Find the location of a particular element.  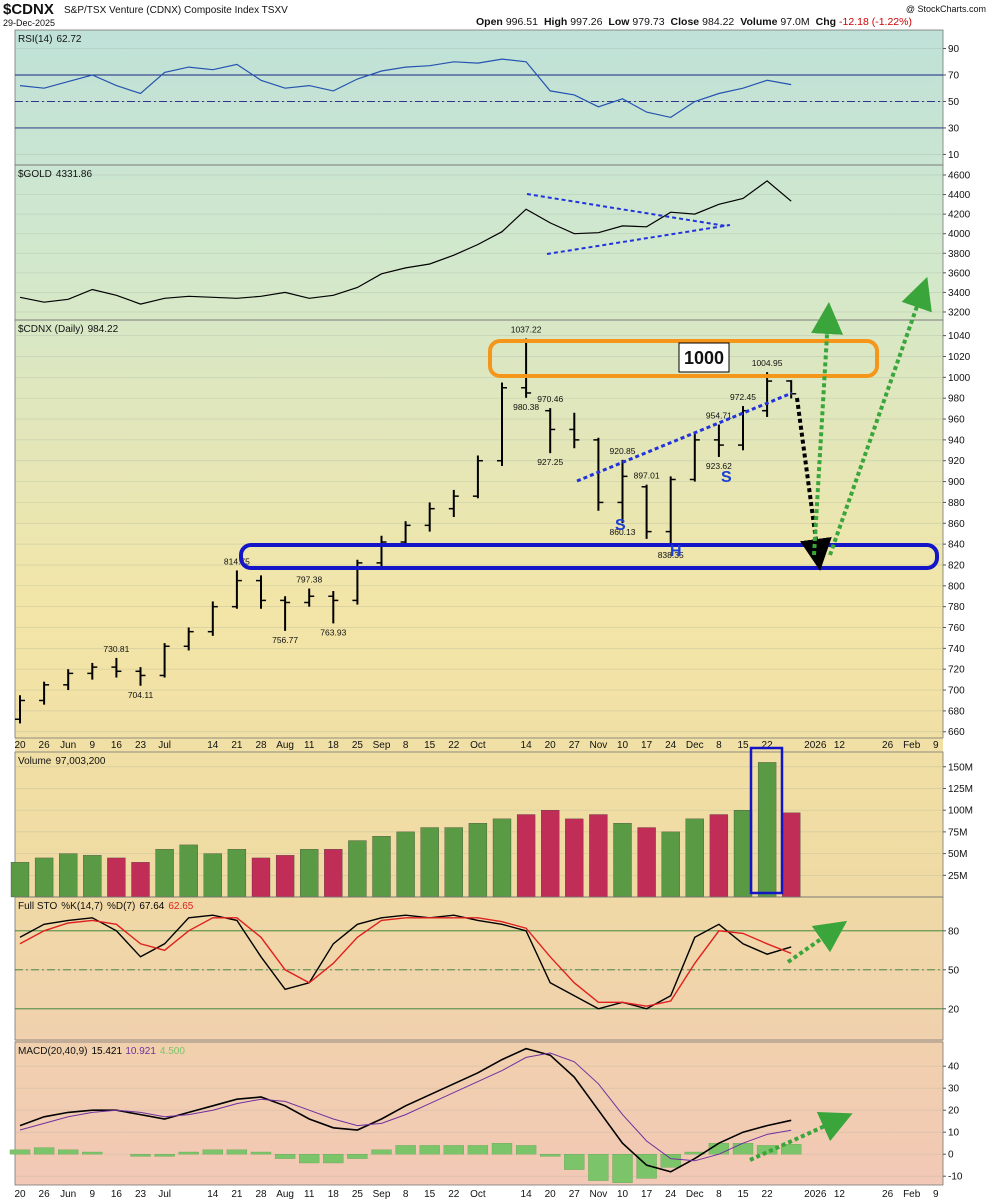

price-label: 814.75 is located at coordinates (237, 561).